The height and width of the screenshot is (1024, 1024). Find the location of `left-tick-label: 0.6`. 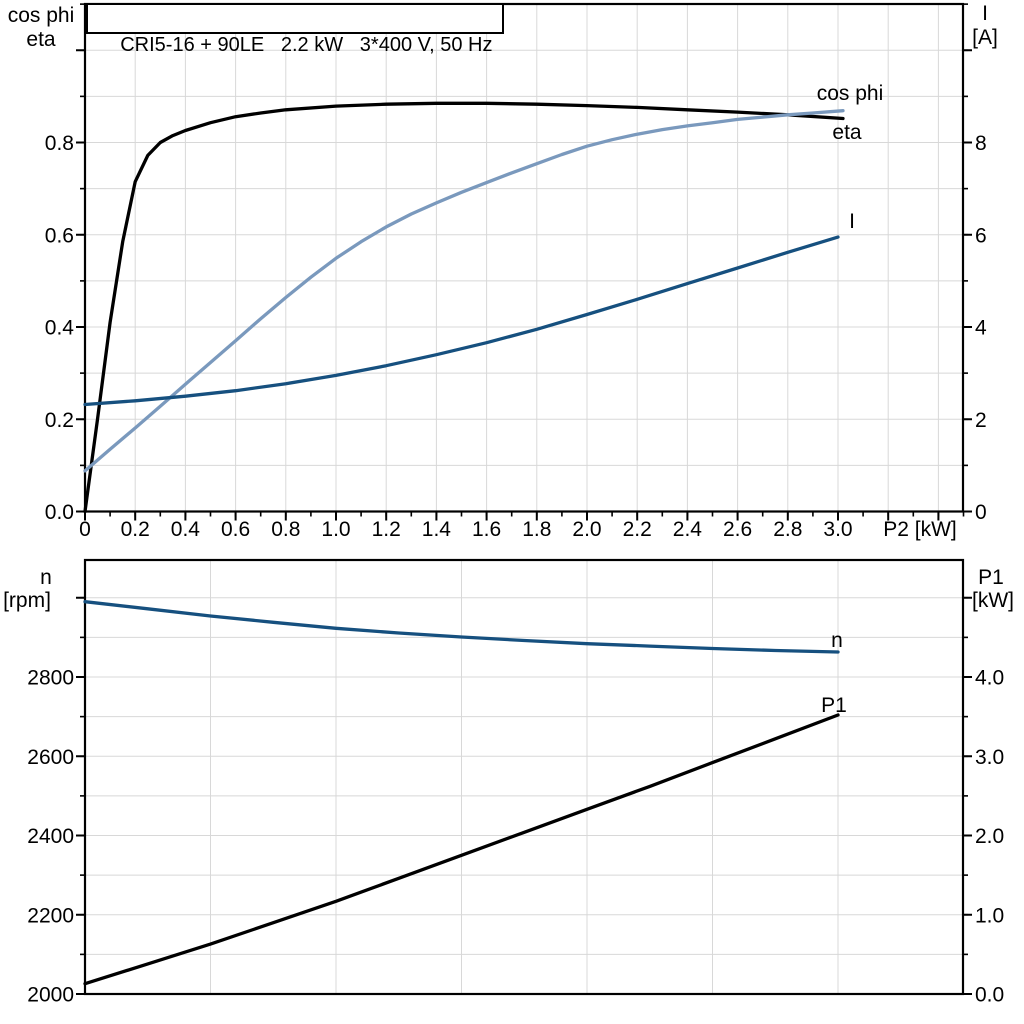

left-tick-label: 0.6 is located at coordinates (59, 235).